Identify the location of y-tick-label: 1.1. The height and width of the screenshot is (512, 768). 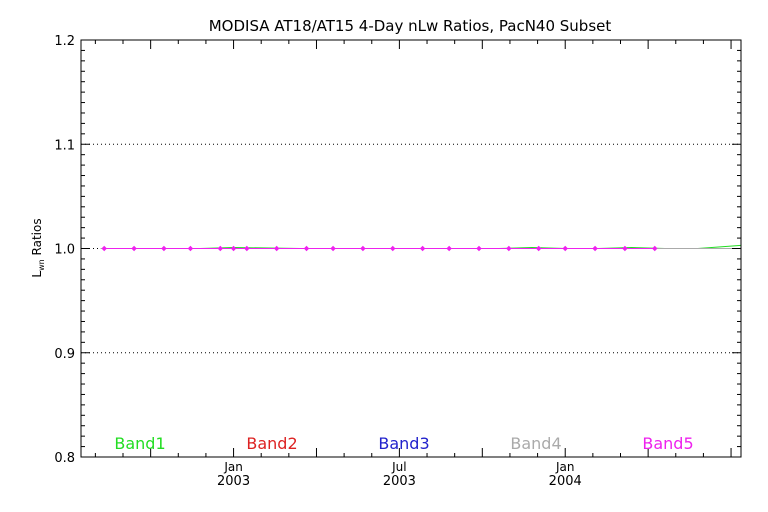
(64, 145).